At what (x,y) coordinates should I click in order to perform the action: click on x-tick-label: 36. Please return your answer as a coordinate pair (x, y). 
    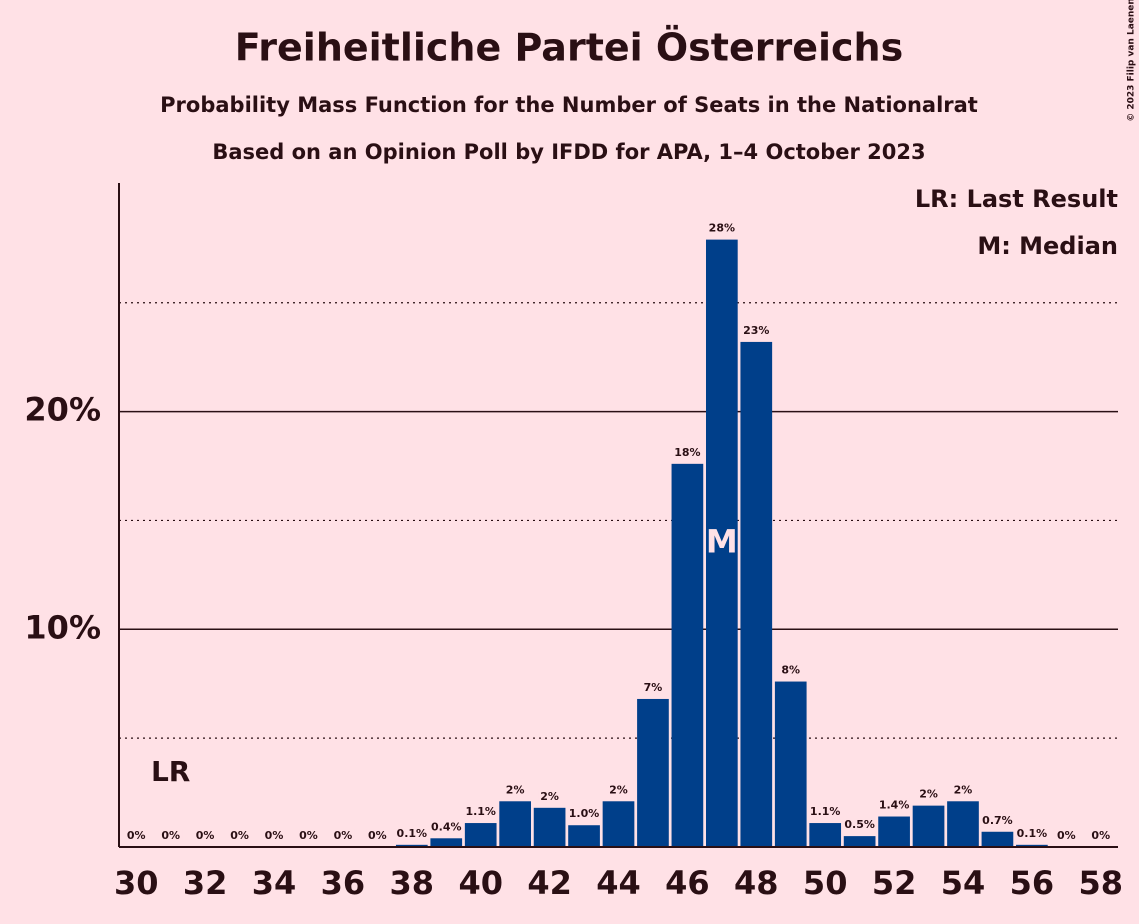
    Looking at the image, I should click on (343, 883).